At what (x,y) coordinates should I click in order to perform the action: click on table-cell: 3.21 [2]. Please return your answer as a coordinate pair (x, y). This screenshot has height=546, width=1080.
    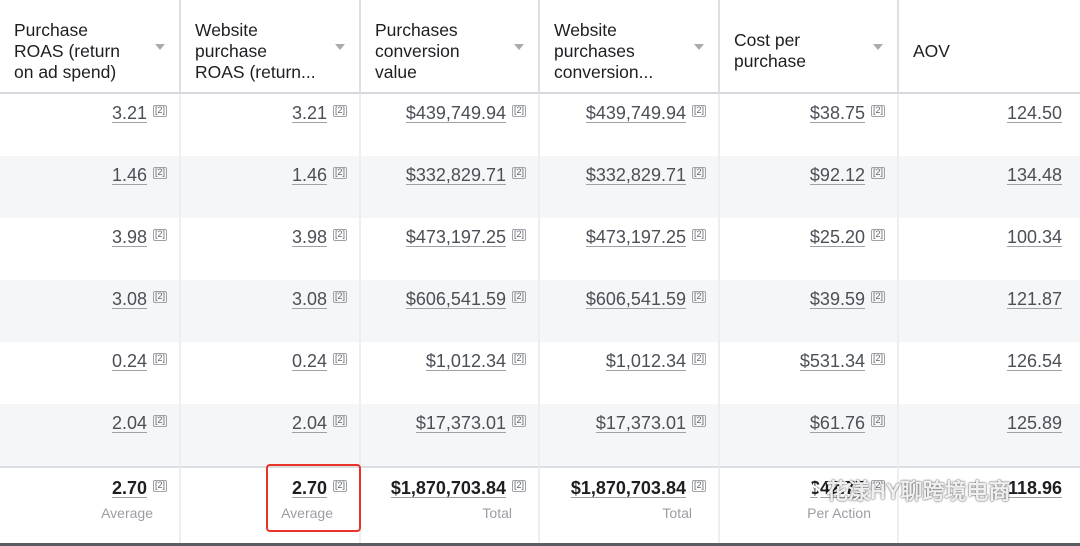
    Looking at the image, I should click on (271, 125).